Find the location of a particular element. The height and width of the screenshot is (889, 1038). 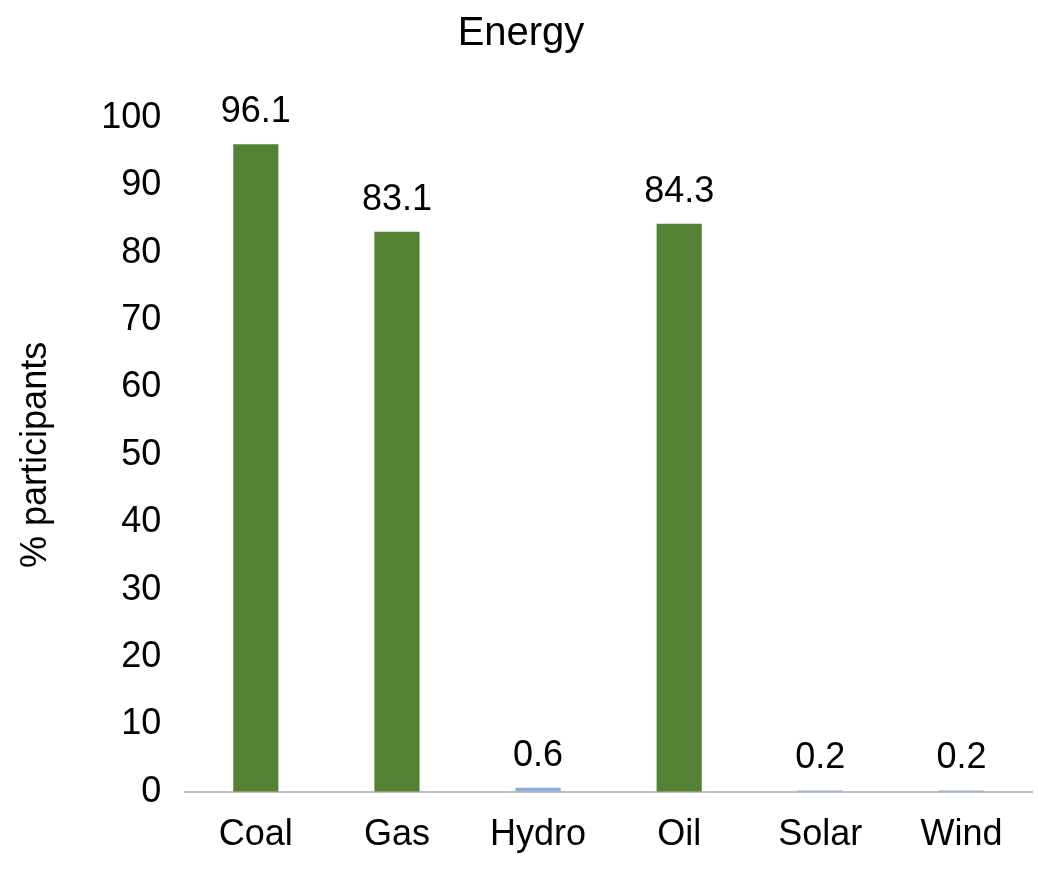

x-tick-label: Hydro is located at coordinates (538, 833).